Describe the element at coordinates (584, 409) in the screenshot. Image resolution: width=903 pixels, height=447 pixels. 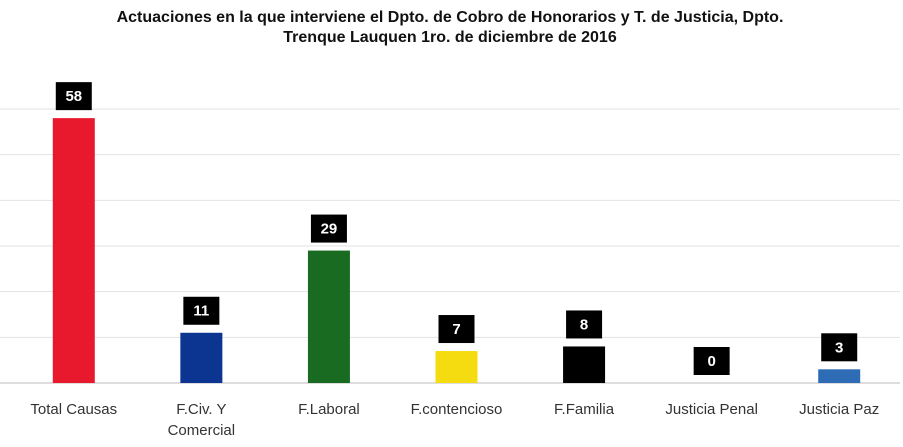
I see `x-tick-label: F.Familia` at that location.